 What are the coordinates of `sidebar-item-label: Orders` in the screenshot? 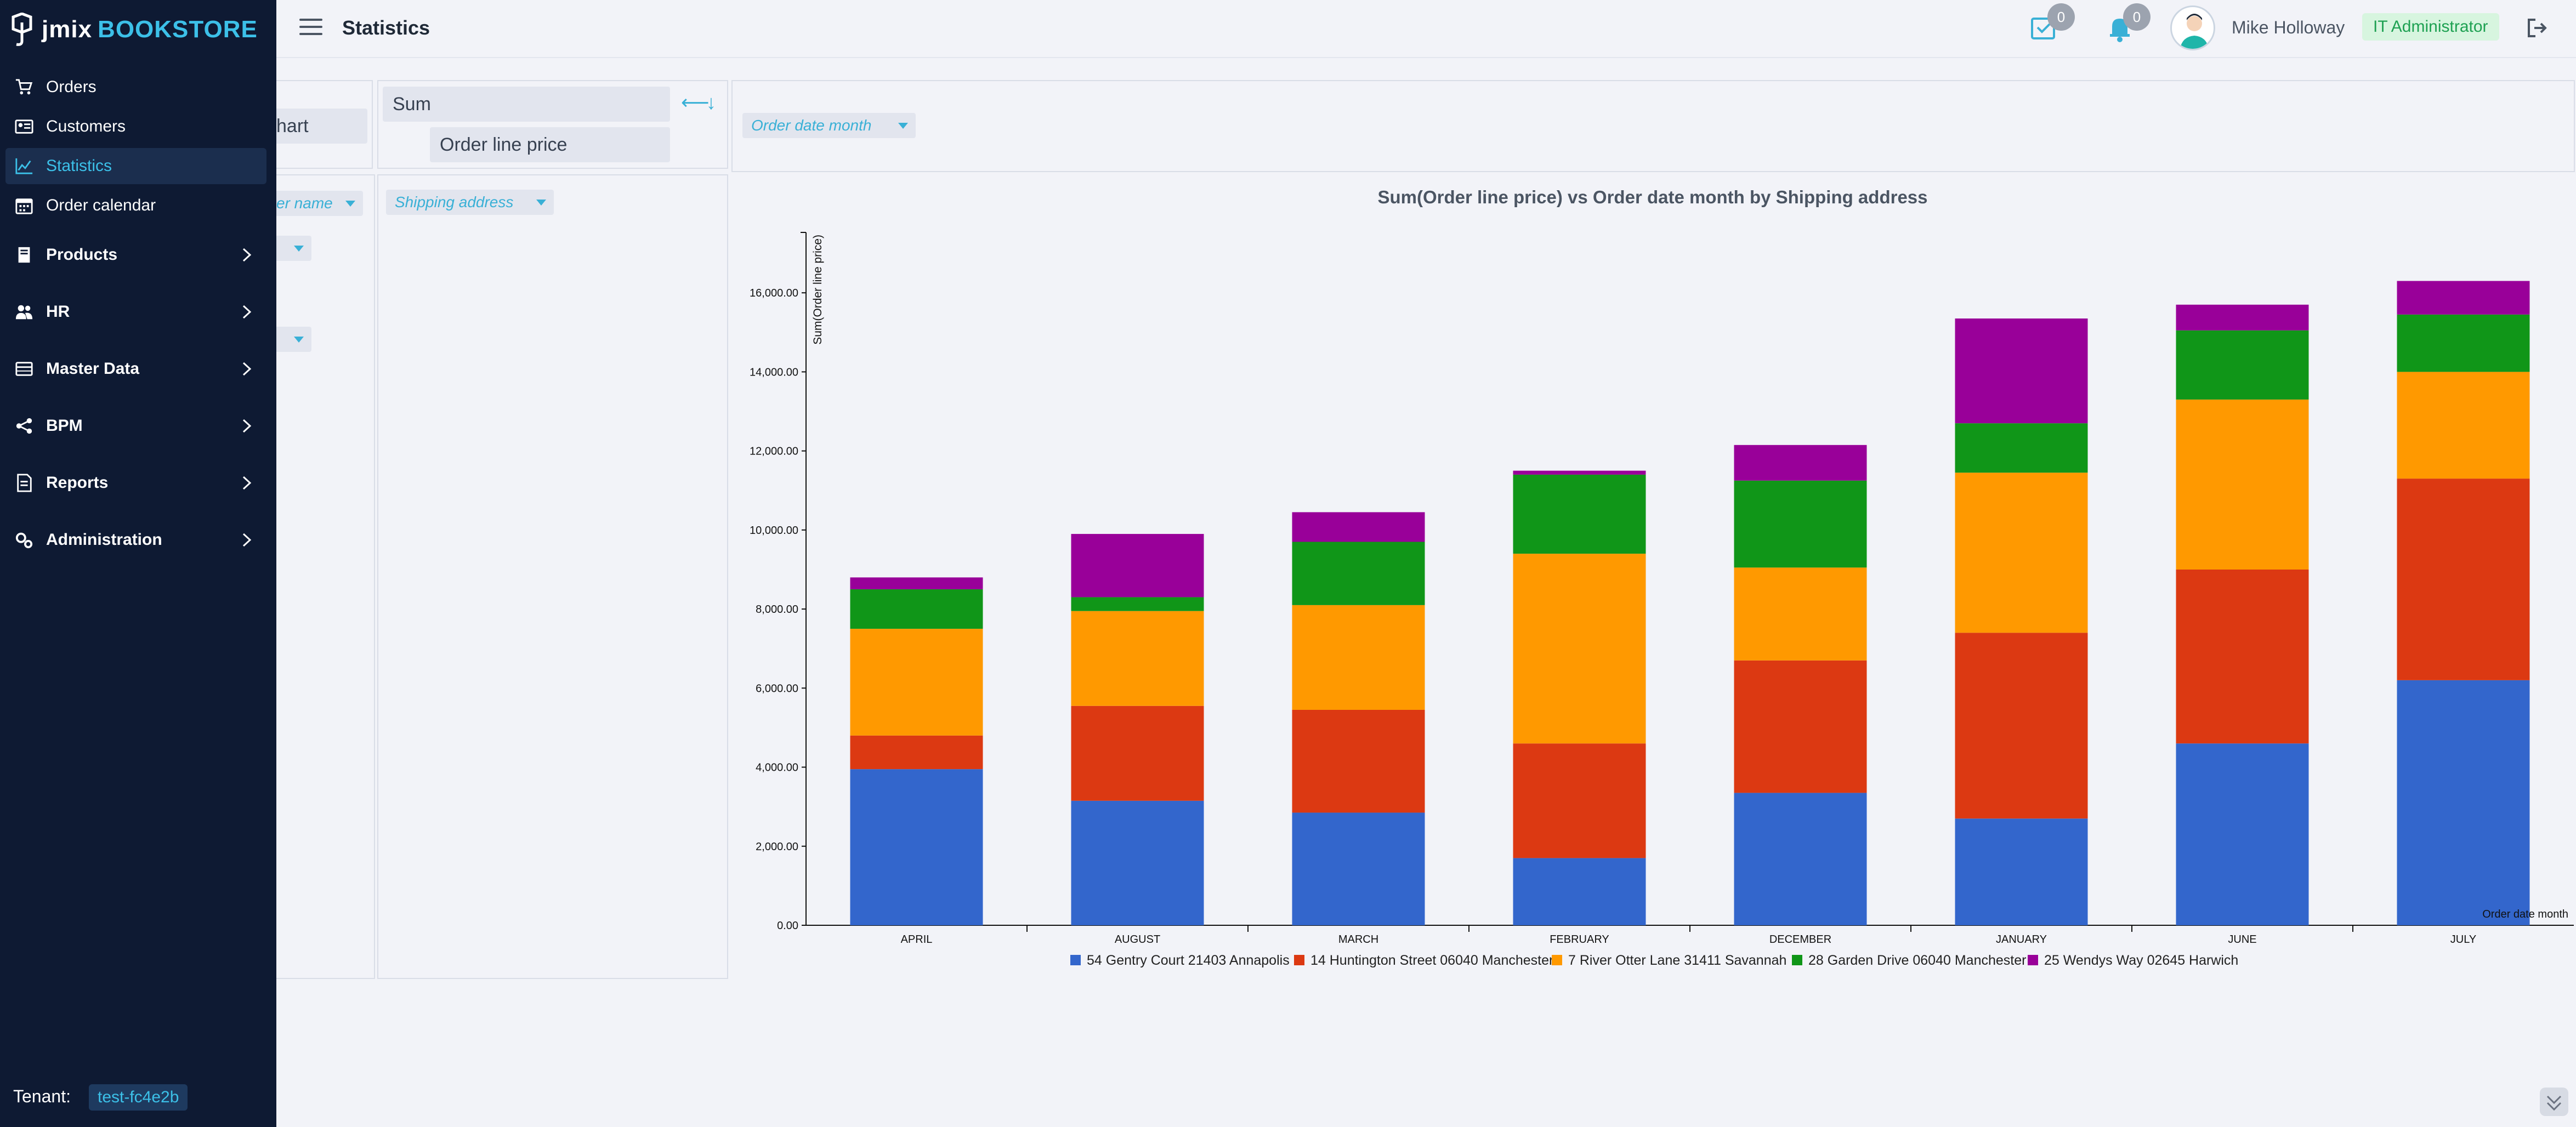 It's located at (71, 87).